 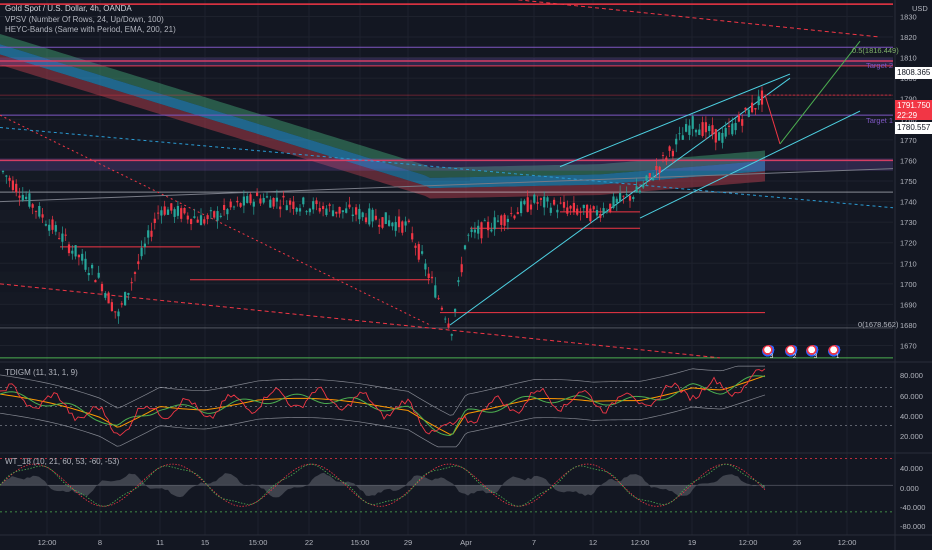 I want to click on vpsv-legend: VPSV (Number Of Rows, 24, Up/Down, 100), so click(x=84, y=19).